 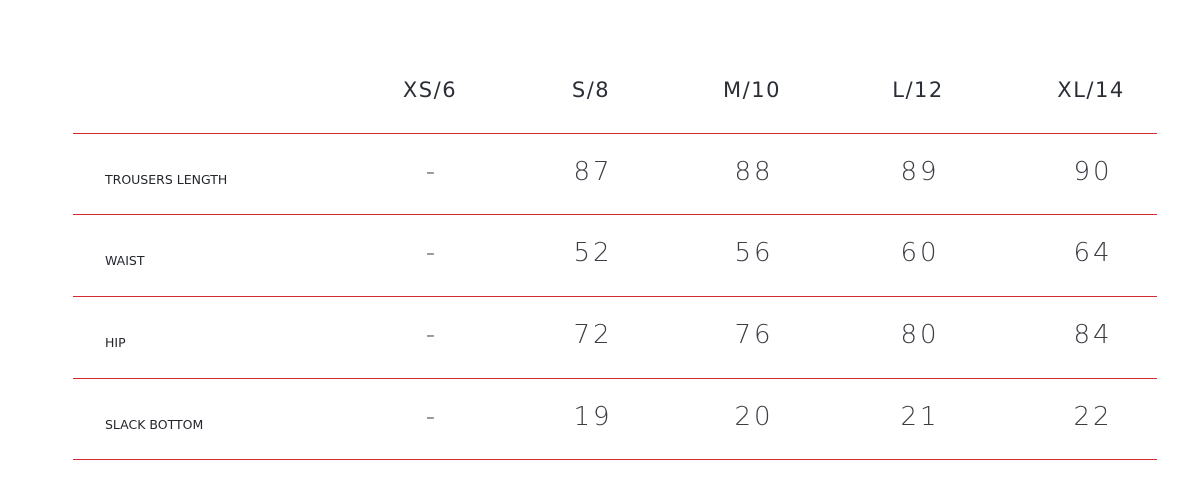 What do you see at coordinates (430, 90) in the screenshot?
I see `column-header: XS/6` at bounding box center [430, 90].